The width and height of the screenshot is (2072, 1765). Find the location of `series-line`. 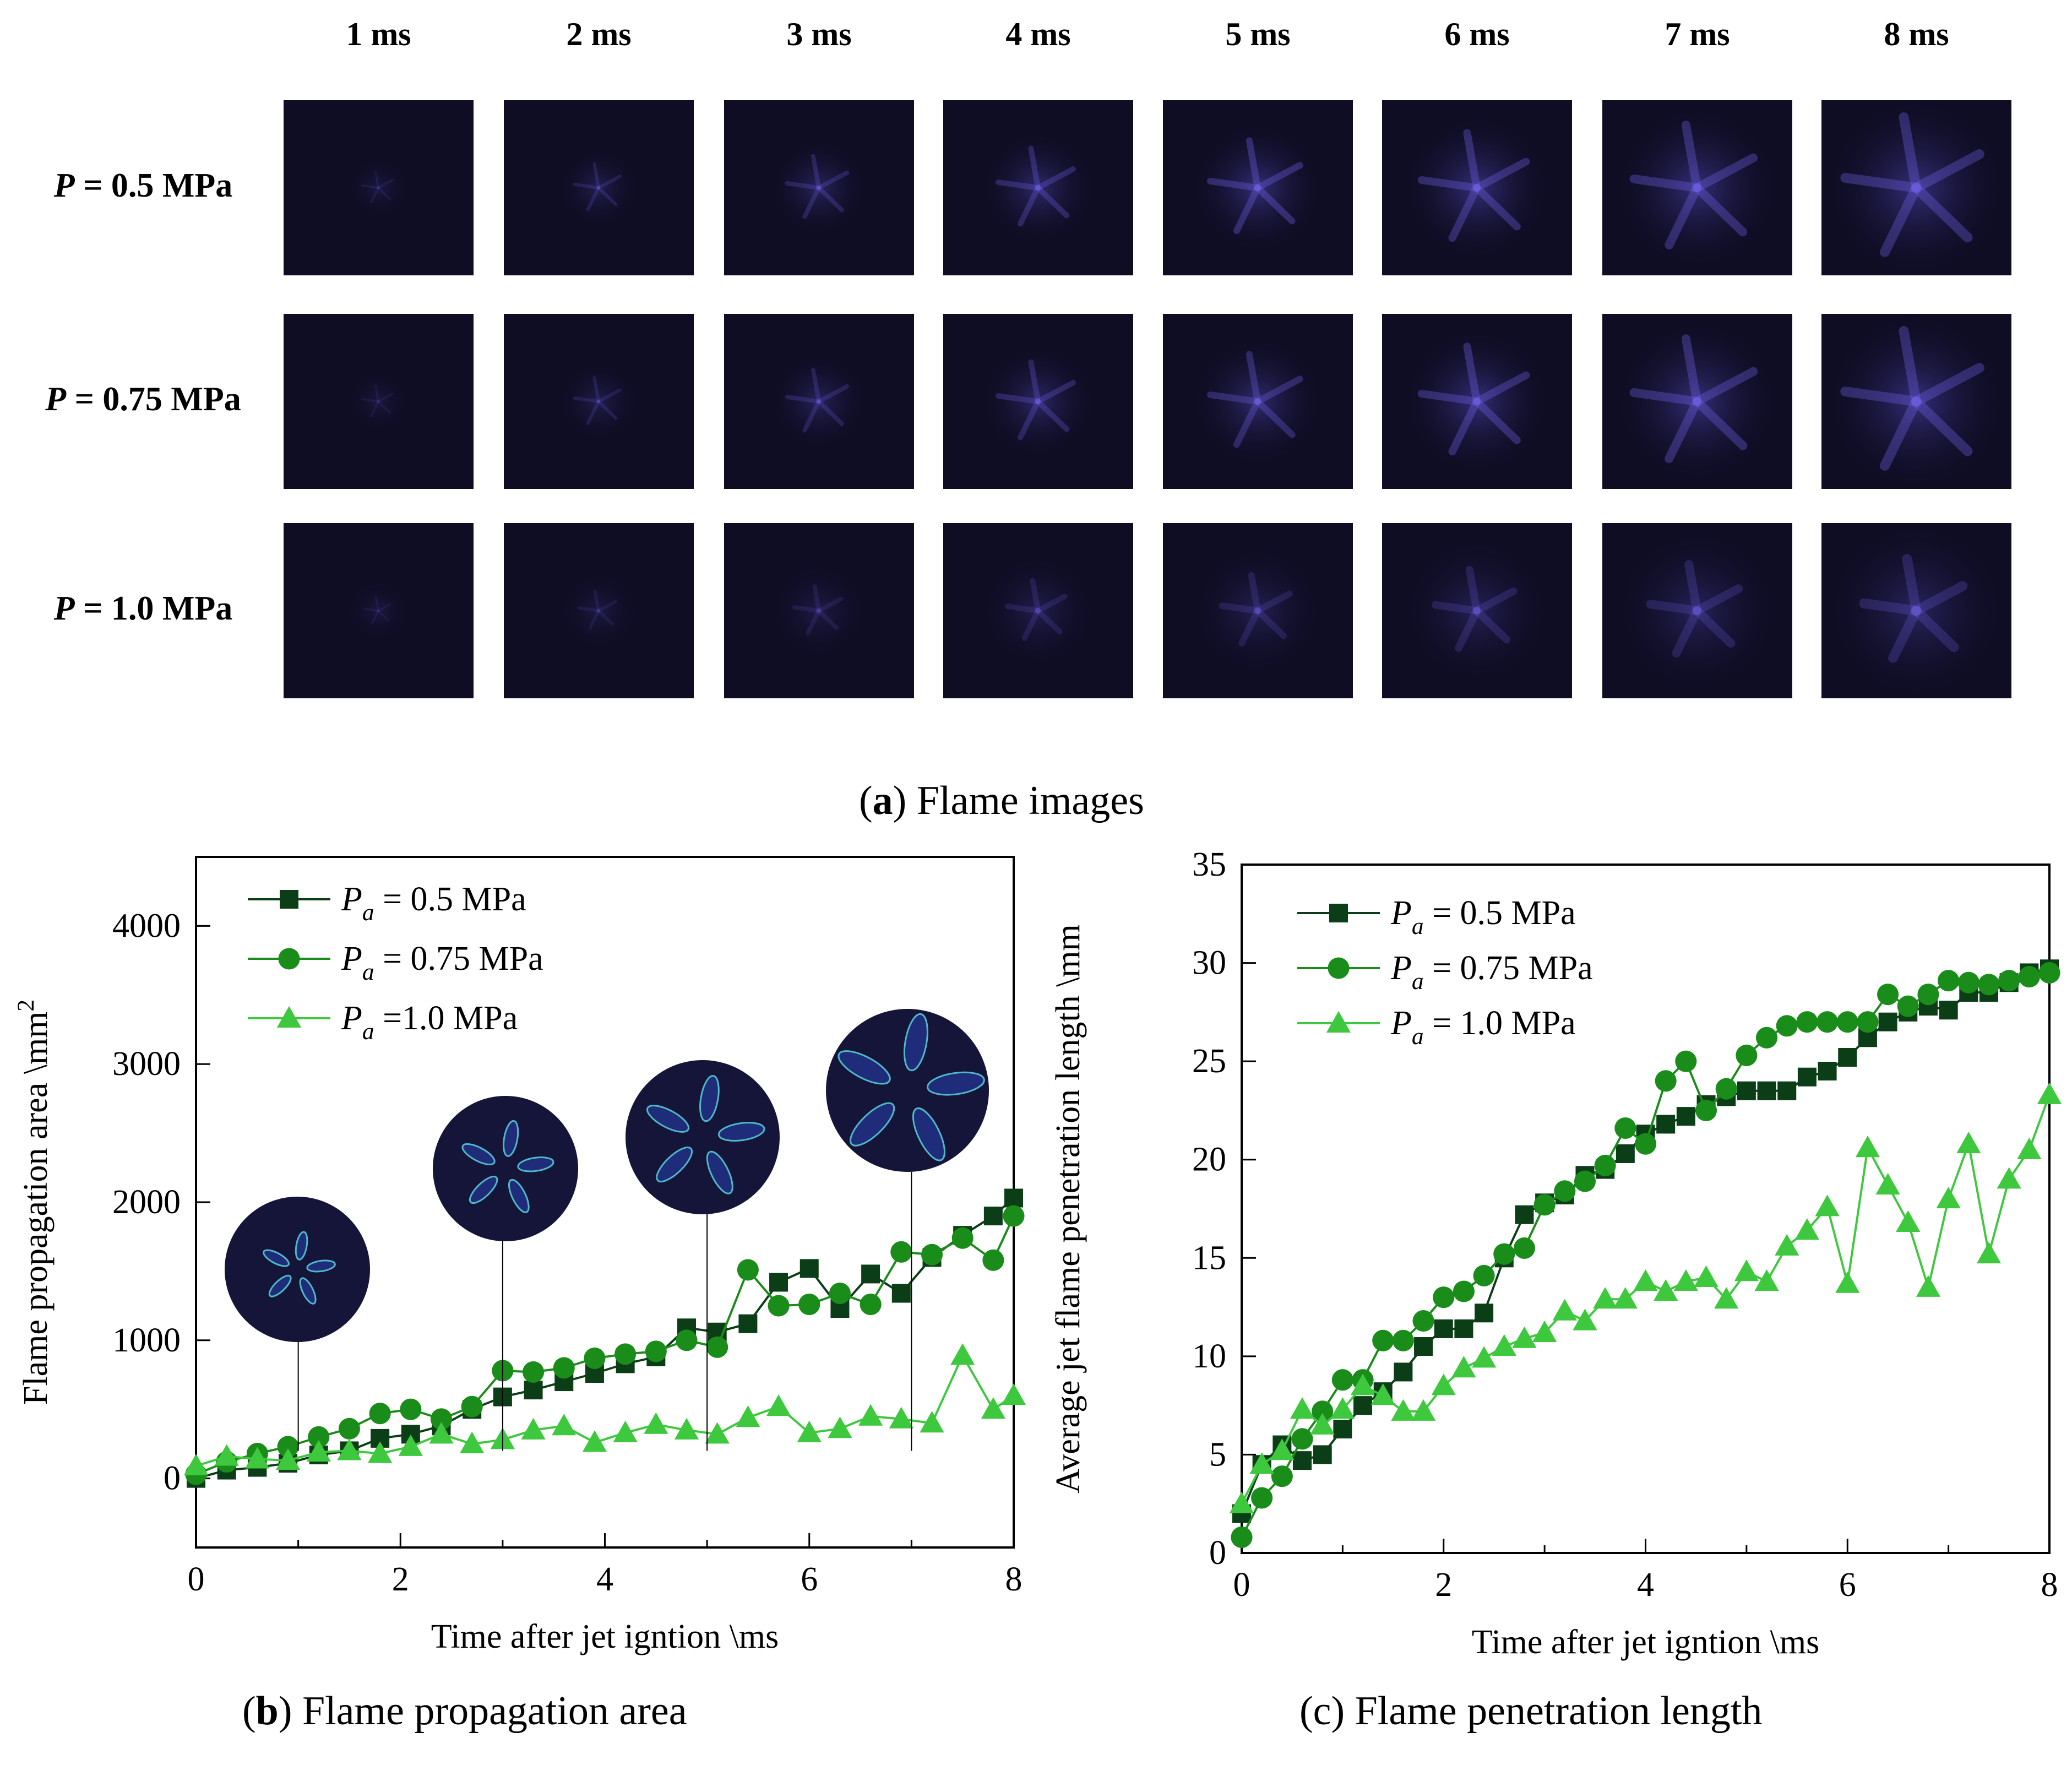

series-line is located at coordinates (605, 1410).